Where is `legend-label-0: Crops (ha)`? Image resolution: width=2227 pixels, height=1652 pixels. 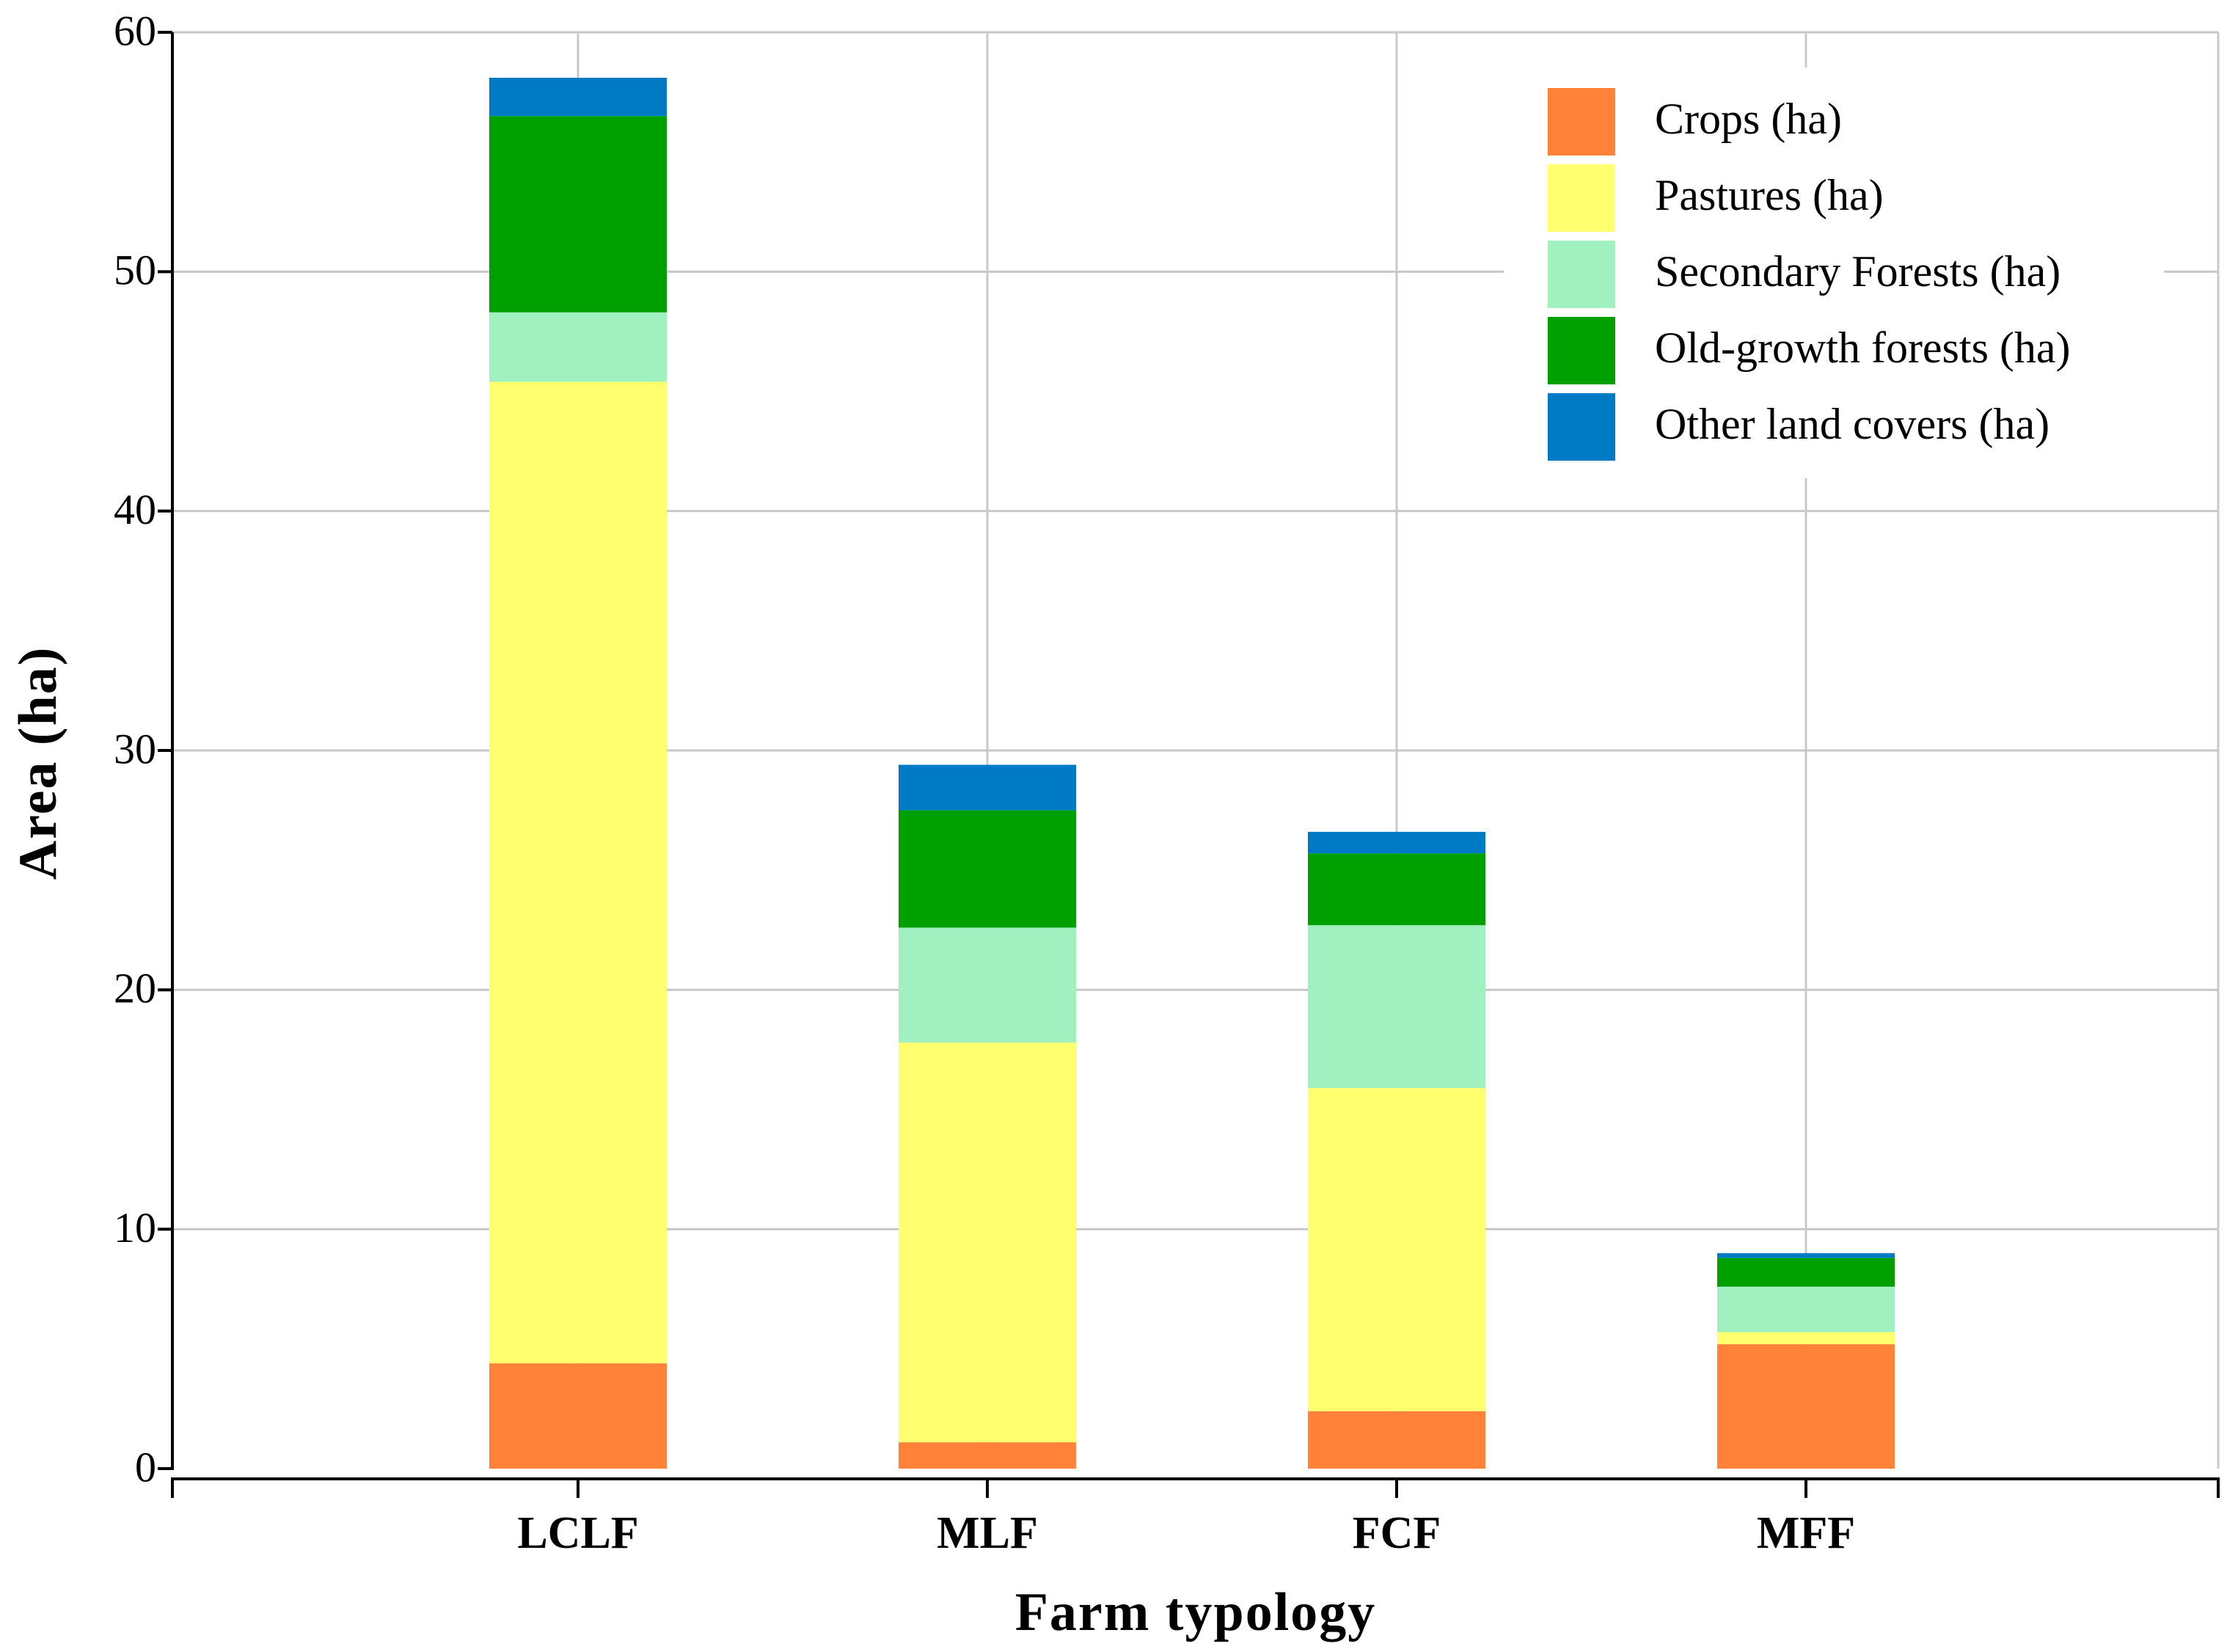 legend-label-0: Crops (ha) is located at coordinates (1748, 119).